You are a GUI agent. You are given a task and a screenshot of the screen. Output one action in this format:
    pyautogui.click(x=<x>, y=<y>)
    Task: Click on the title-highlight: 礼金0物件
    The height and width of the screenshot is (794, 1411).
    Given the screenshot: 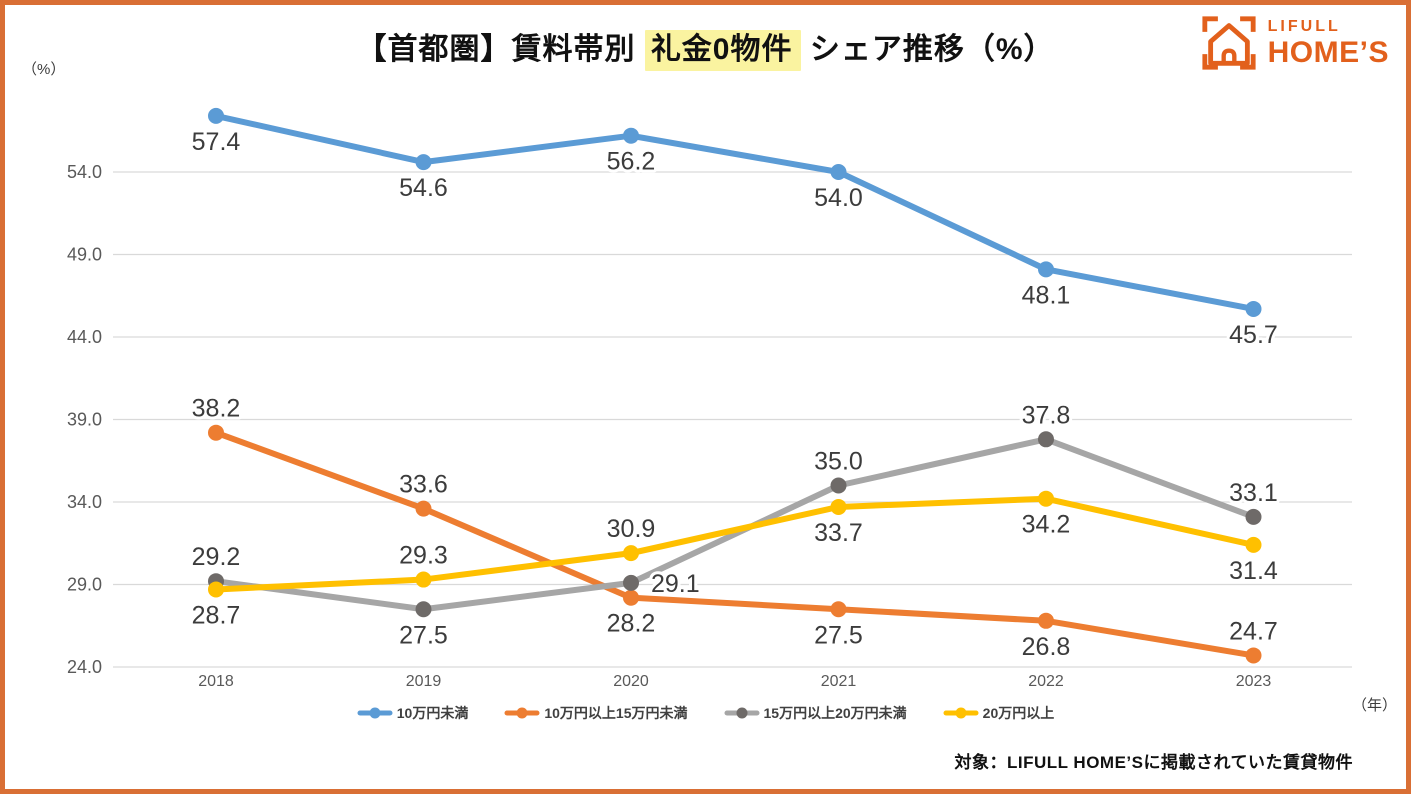 What is the action you would take?
    pyautogui.click(x=722, y=50)
    